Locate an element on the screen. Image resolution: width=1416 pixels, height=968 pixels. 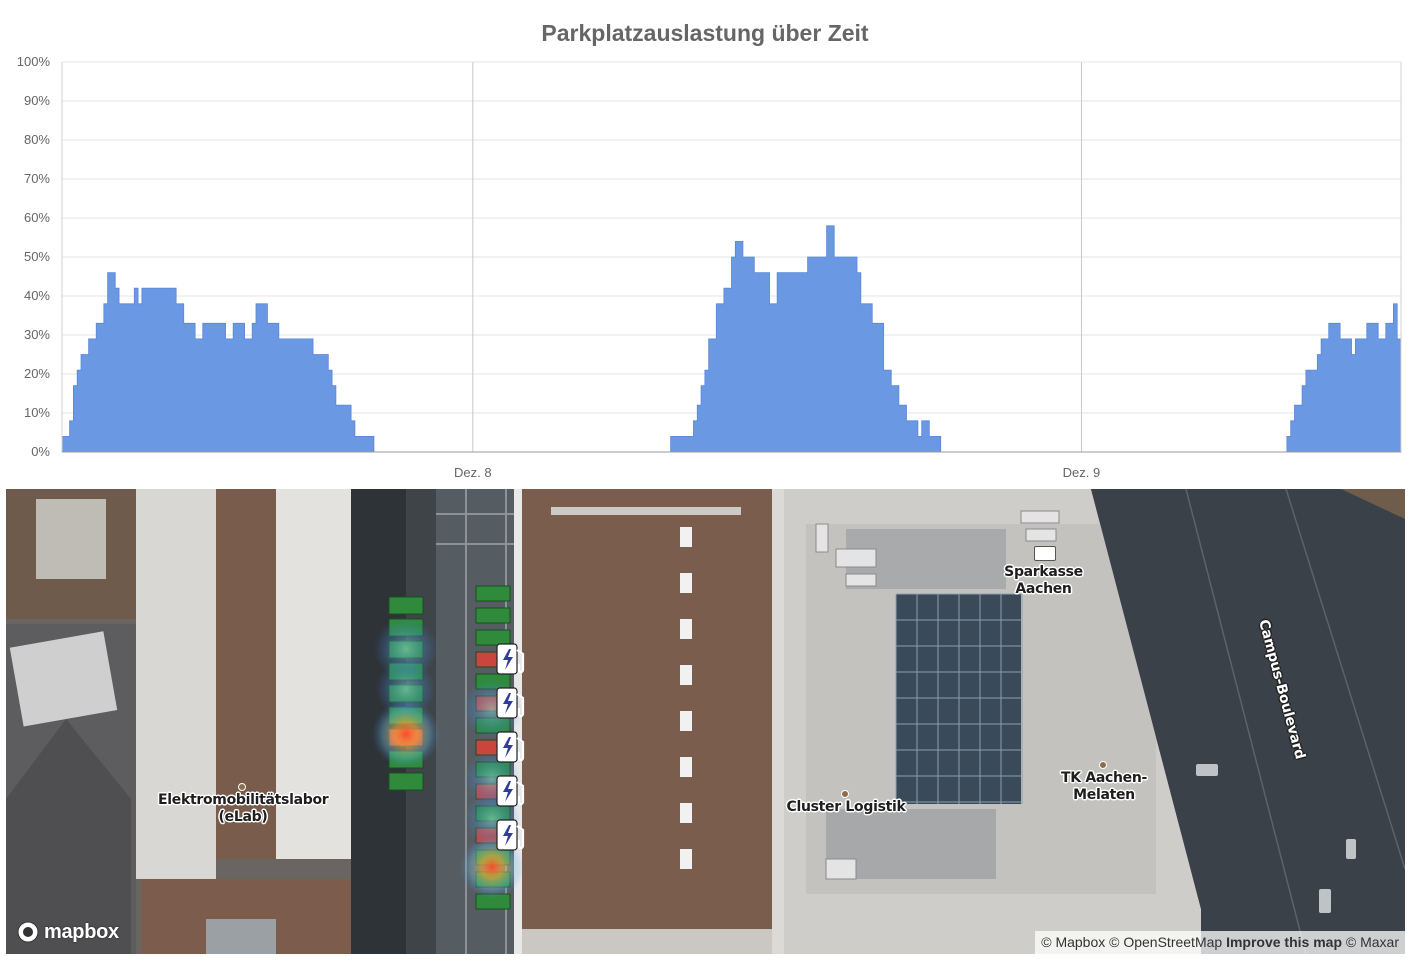
x-tick-label: Dez. 8 is located at coordinates (473, 472).